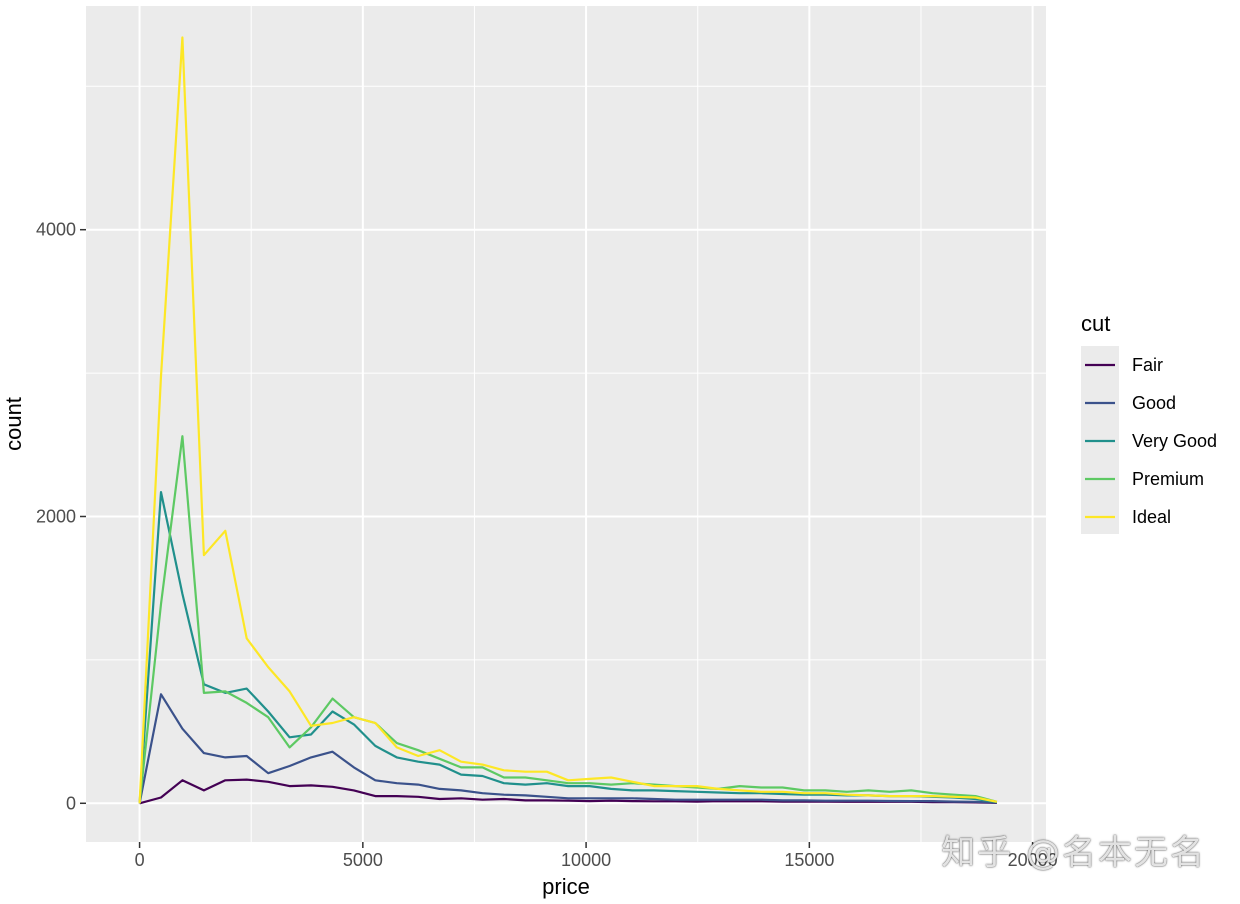 This screenshot has width=1240, height=904. What do you see at coordinates (566, 886) in the screenshot?
I see `x-axis-title: price` at bounding box center [566, 886].